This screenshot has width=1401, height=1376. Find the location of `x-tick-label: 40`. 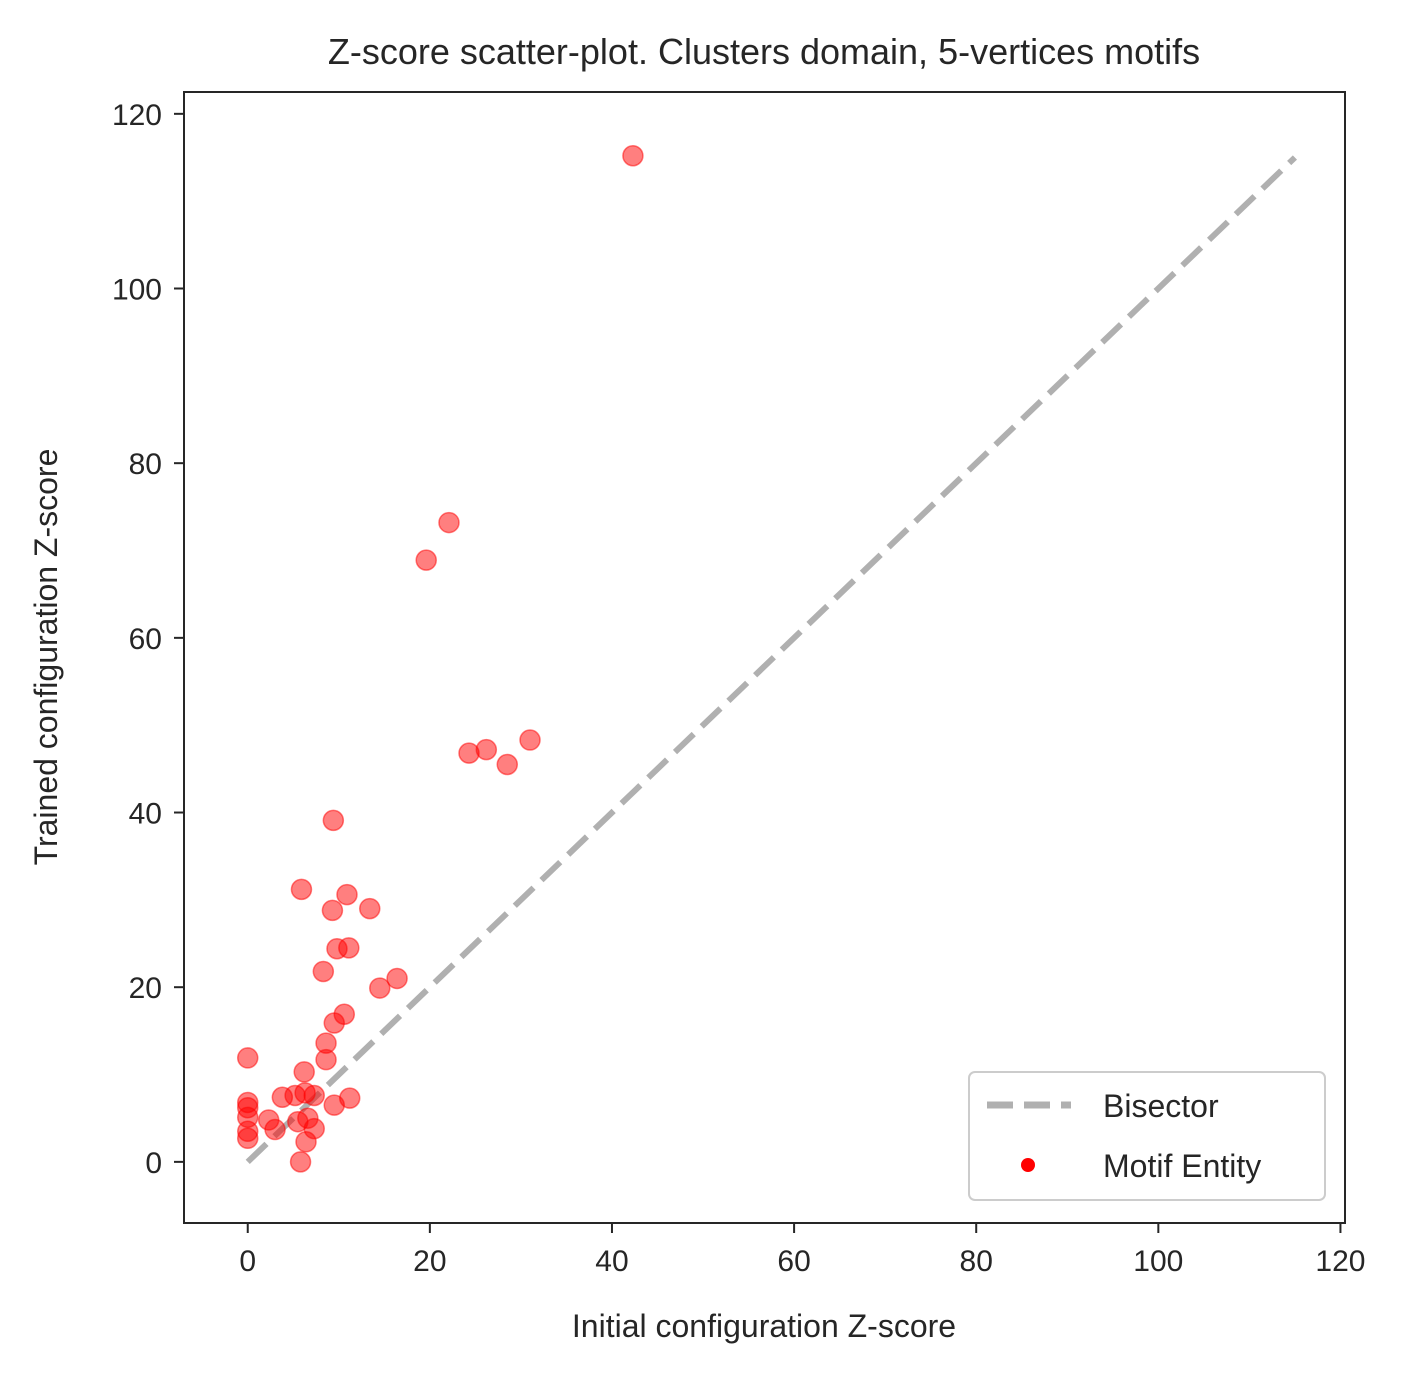

x-tick-label: 40 is located at coordinates (611, 1261).